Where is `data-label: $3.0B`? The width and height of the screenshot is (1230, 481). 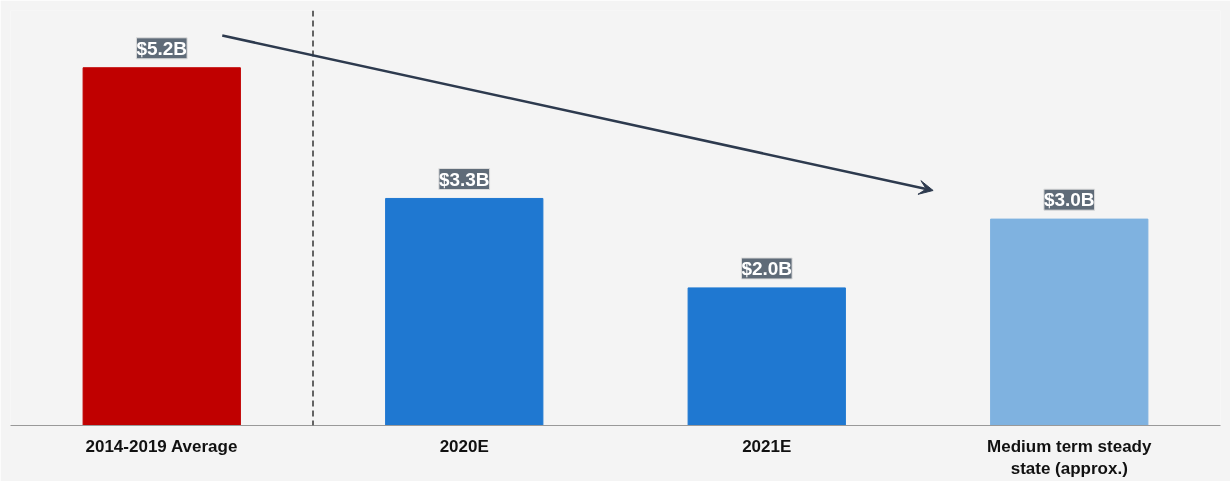 data-label: $3.0B is located at coordinates (1069, 200).